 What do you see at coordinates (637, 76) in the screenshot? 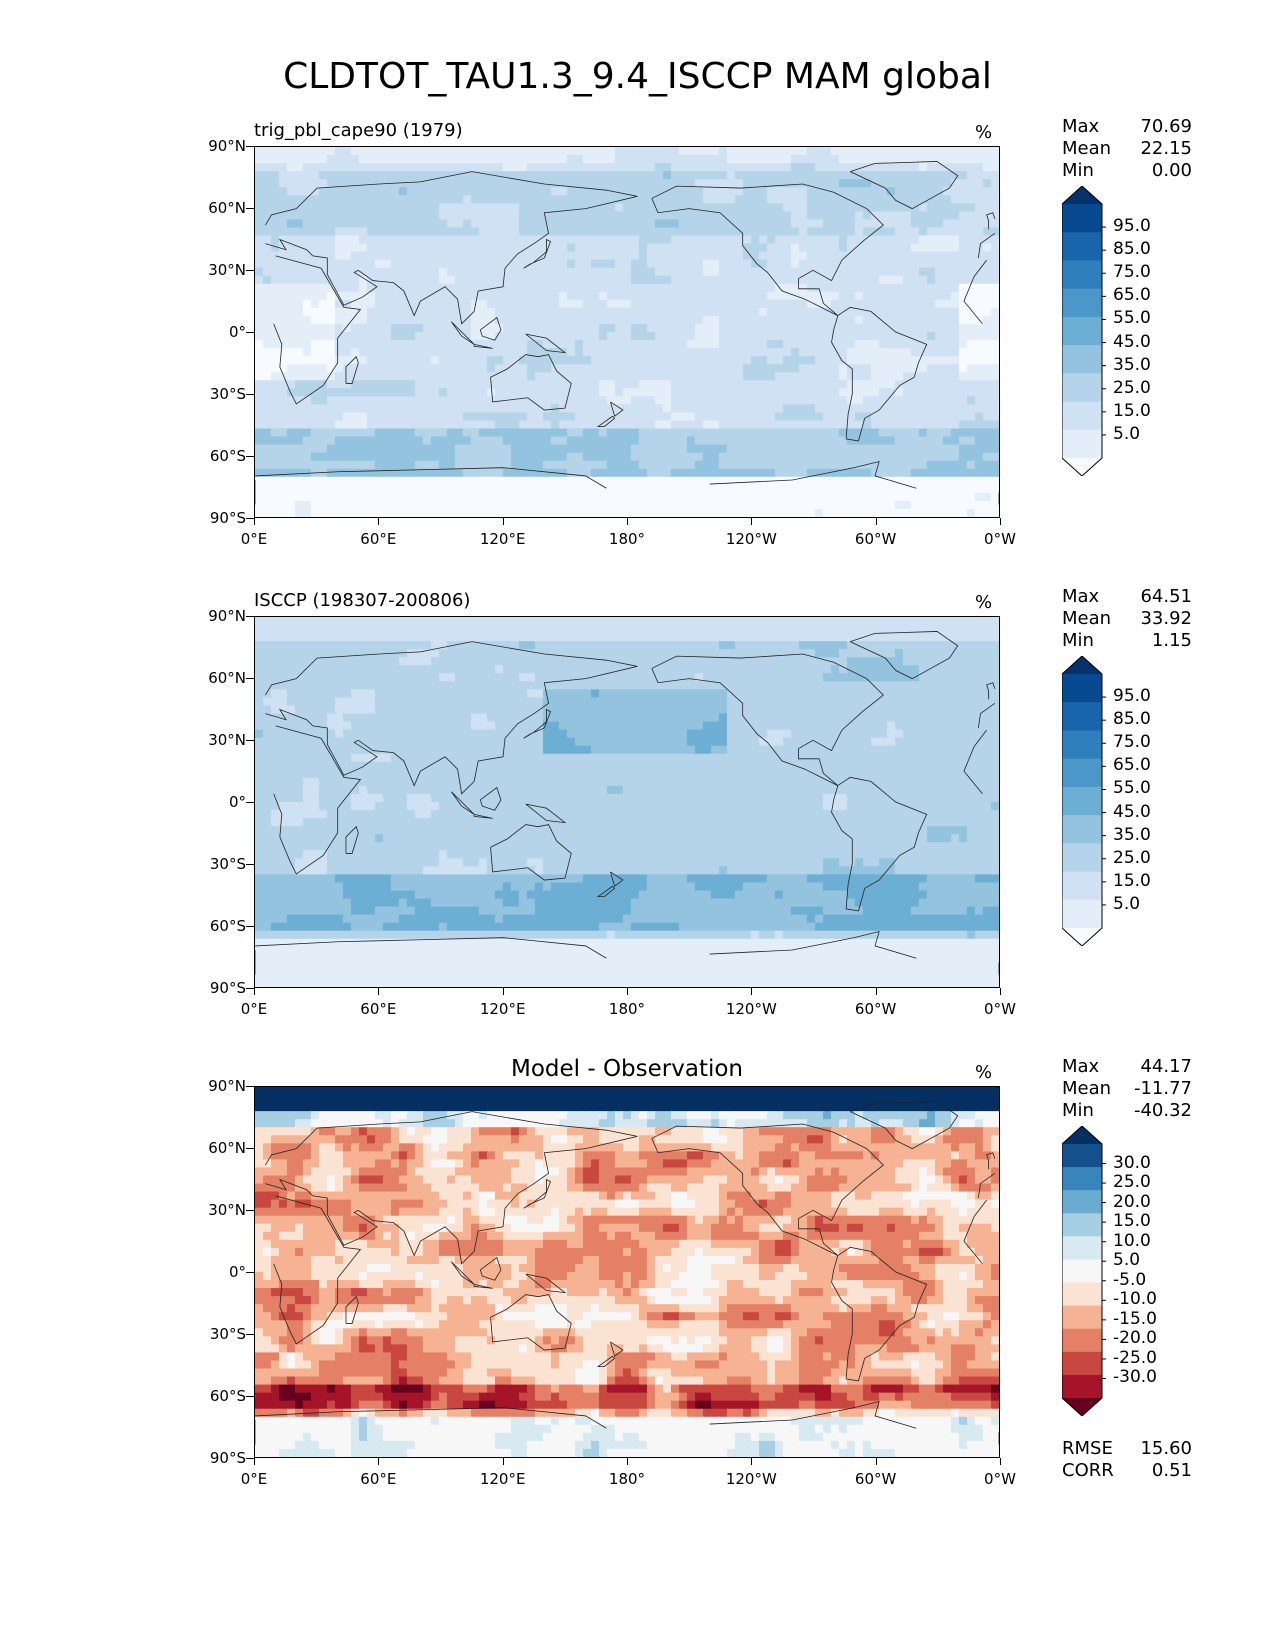
I see `figure-title: CLDTOT_TAU1.3_9.4_ISCCP MAM global` at bounding box center [637, 76].